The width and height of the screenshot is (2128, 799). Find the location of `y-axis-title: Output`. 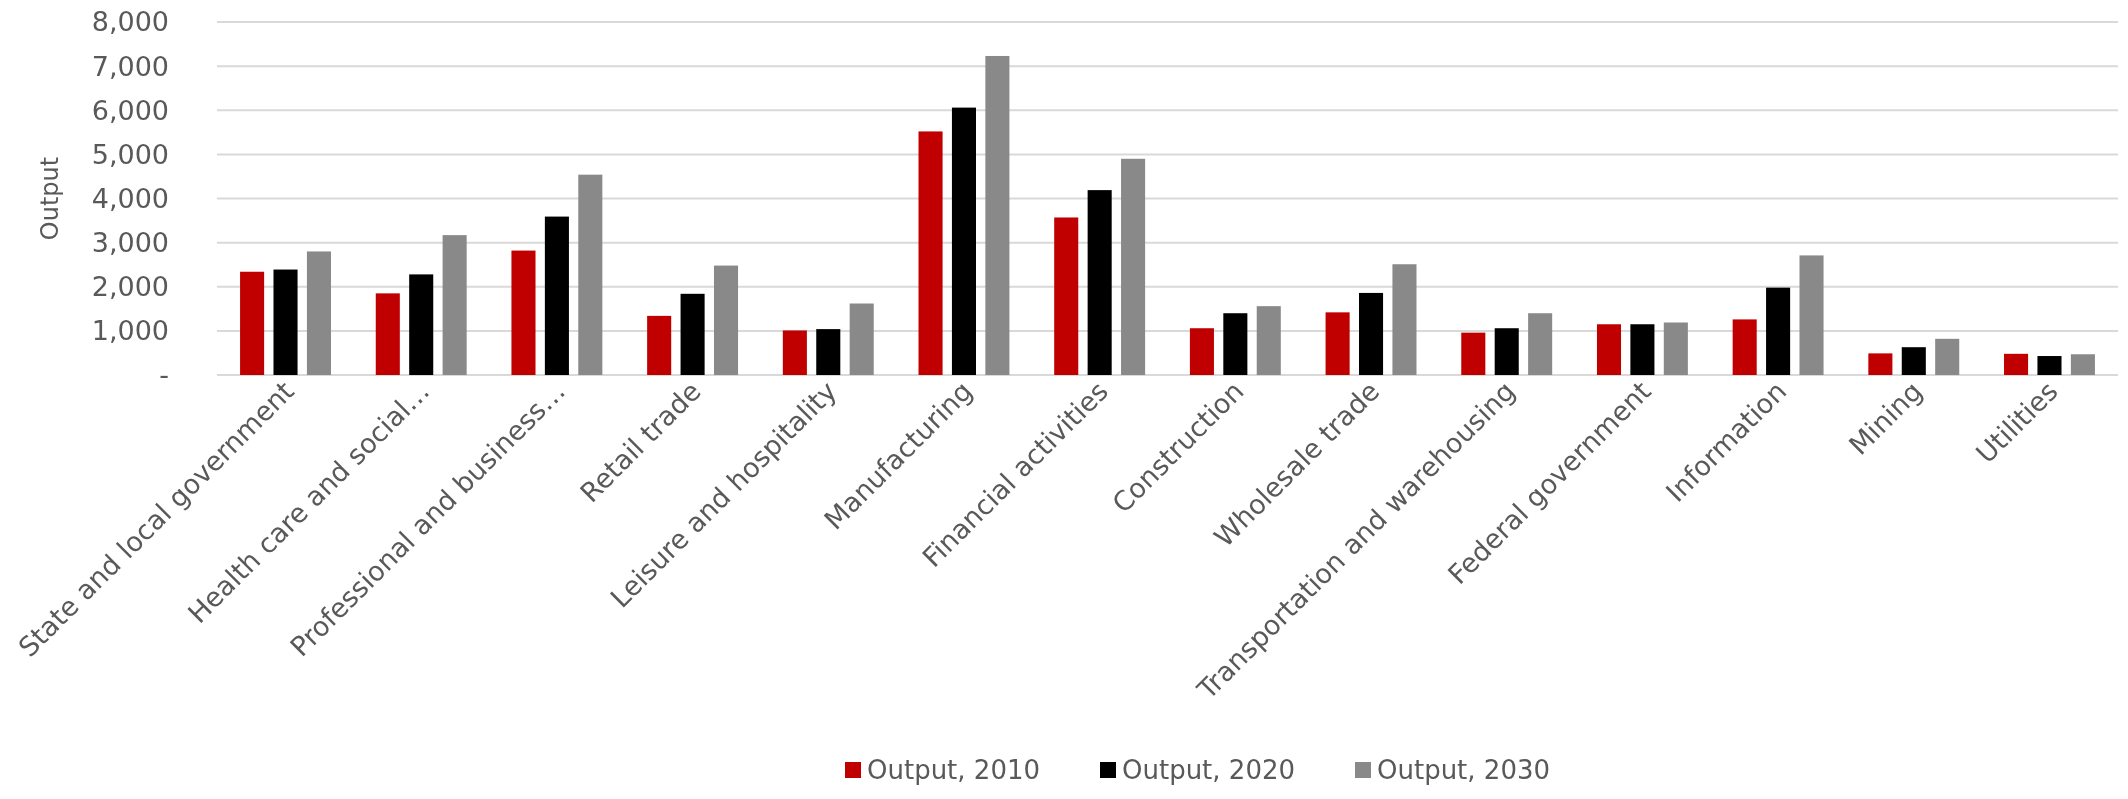

y-axis-title: Output is located at coordinates (50, 198).